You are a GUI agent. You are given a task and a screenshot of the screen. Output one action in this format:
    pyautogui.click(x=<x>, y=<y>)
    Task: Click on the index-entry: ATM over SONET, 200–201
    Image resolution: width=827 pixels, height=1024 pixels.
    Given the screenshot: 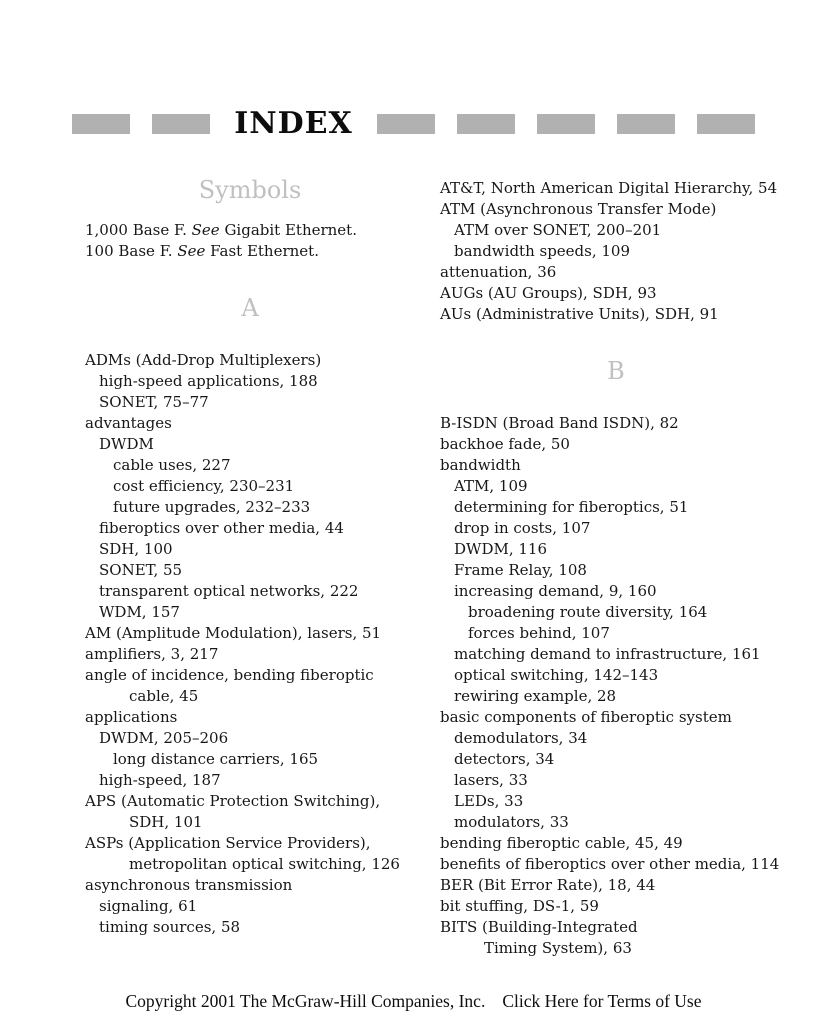 What is the action you would take?
    pyautogui.click(x=558, y=230)
    